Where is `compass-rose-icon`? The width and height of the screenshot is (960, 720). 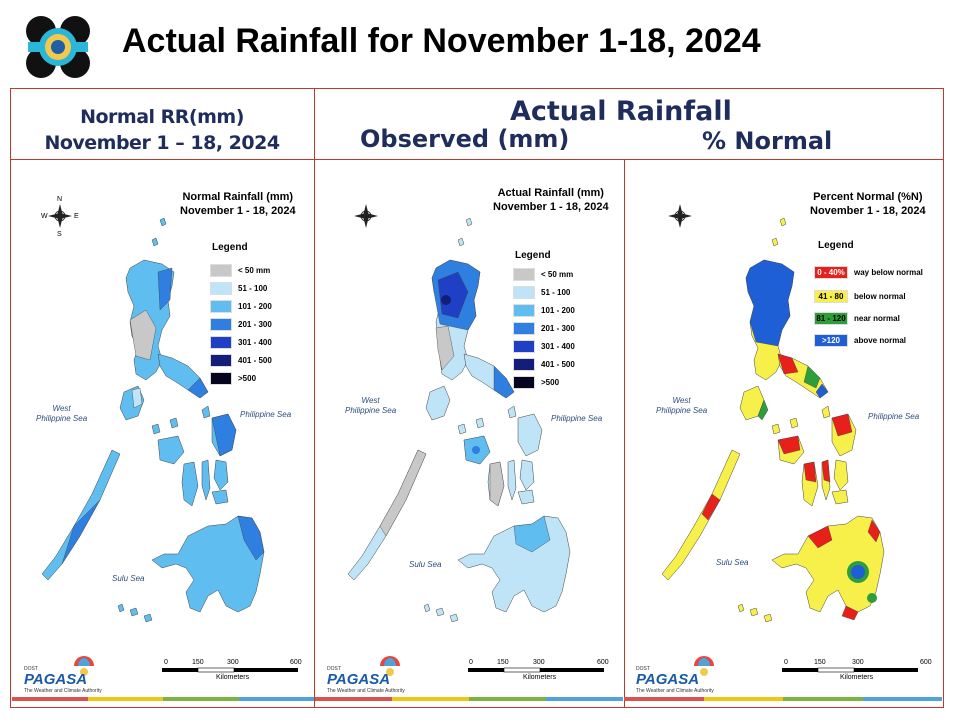
compass-rose-icon is located at coordinates (366, 216).